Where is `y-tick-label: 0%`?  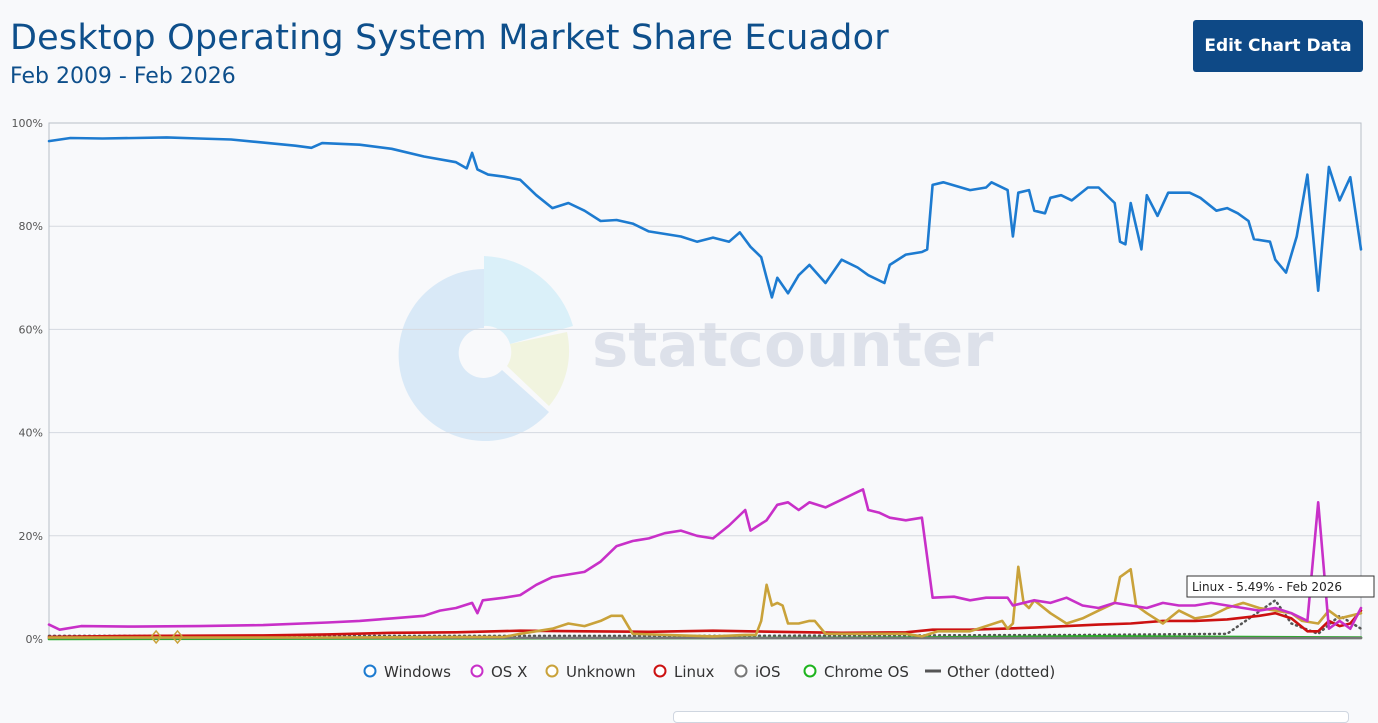
y-tick-label: 0% is located at coordinates (34, 639).